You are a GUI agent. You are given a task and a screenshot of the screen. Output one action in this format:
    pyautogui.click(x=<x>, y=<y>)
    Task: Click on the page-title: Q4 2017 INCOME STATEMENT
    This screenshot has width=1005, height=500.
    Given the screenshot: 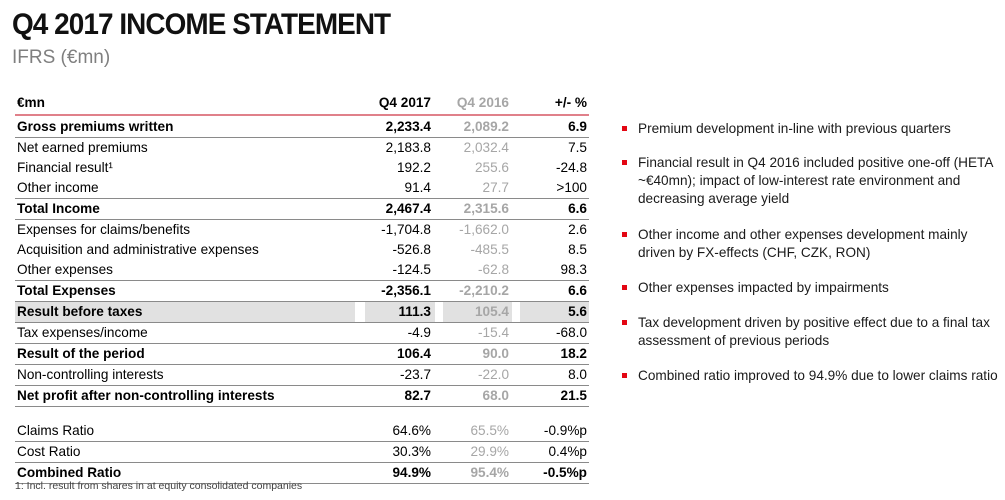 What is the action you would take?
    pyautogui.click(x=201, y=24)
    